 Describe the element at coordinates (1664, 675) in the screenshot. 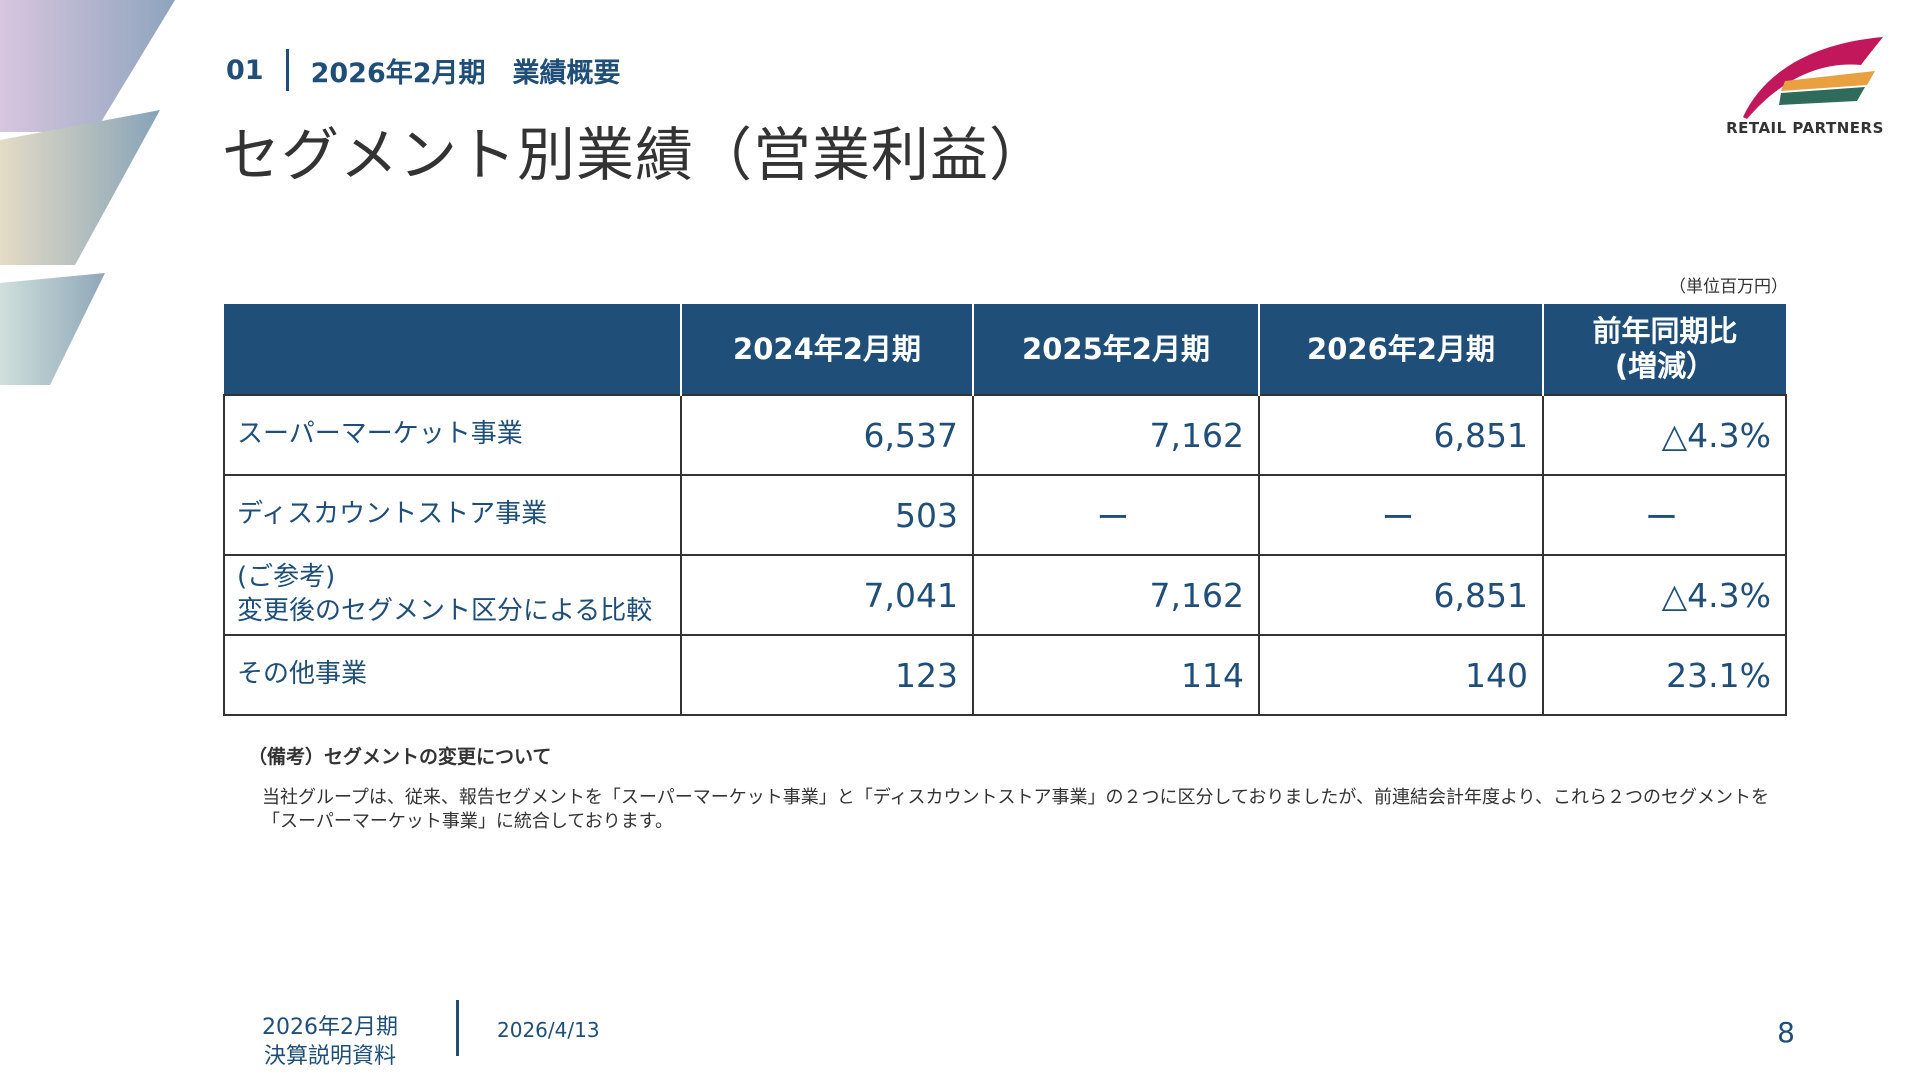

I see `table-cell: 23.1%` at that location.